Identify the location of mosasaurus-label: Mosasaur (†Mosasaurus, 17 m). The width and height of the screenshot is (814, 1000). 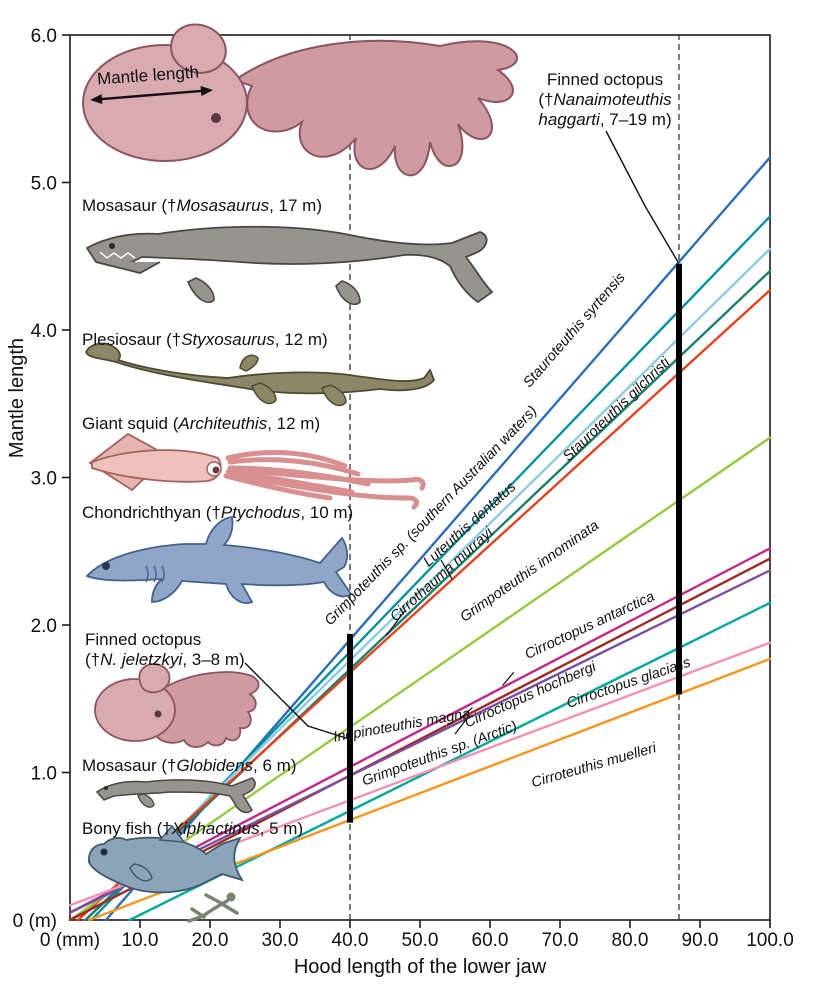
(202, 205).